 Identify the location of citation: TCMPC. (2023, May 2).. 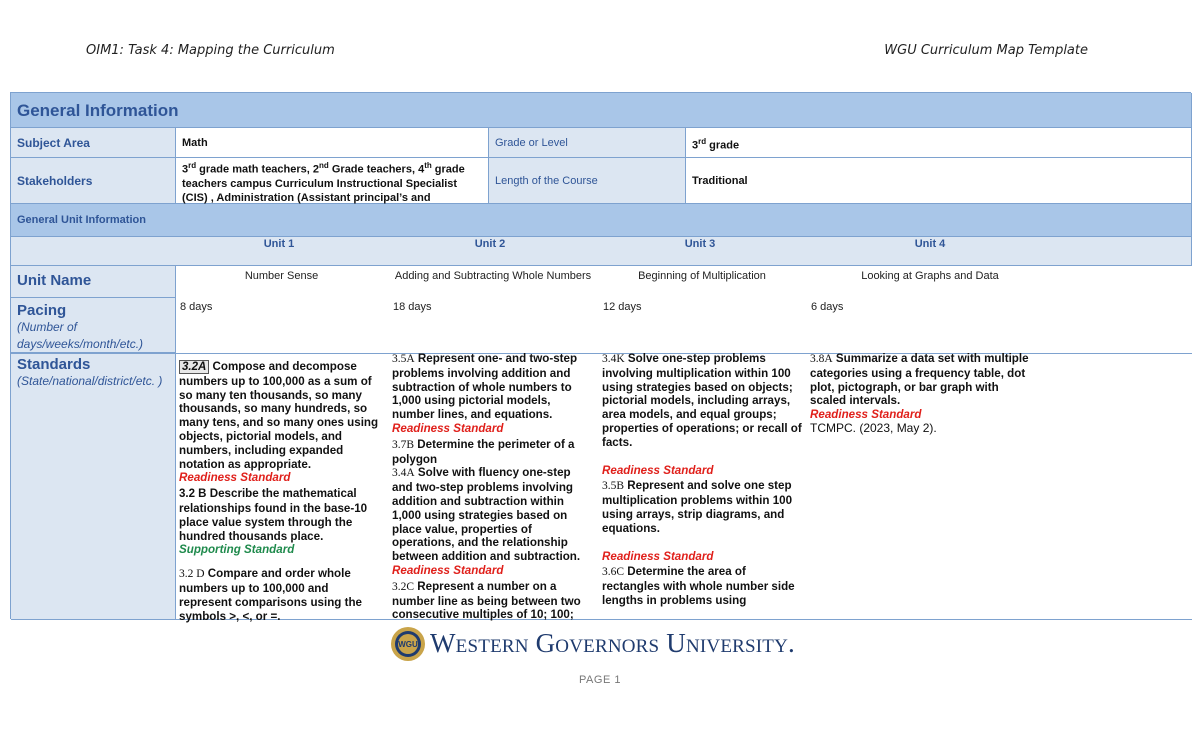
(873, 427).